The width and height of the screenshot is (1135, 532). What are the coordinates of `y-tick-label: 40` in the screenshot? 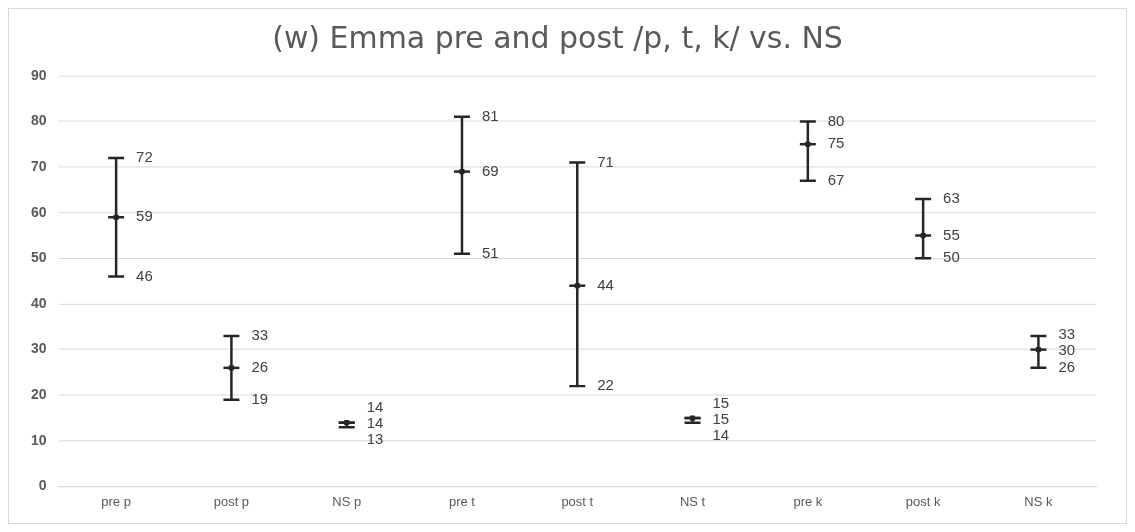 It's located at (38, 302).